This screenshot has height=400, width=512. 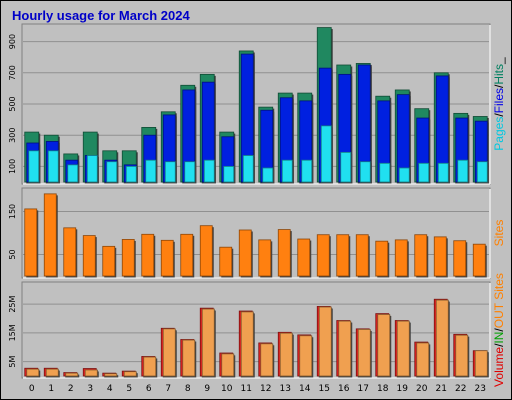 I want to click on y-tick-label: 100, so click(x=12, y=166).